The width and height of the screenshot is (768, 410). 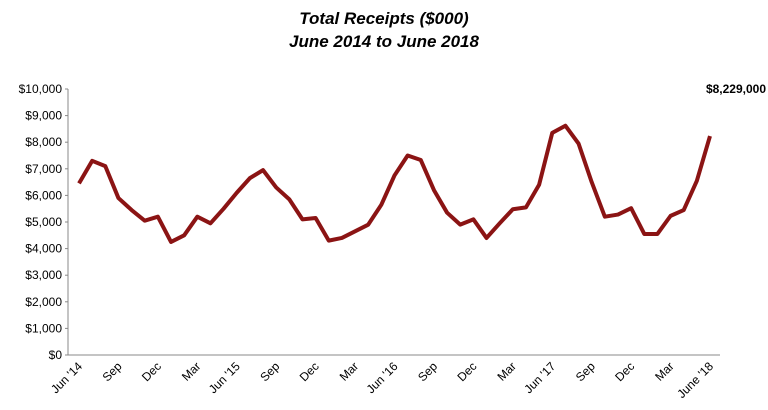 I want to click on y-tick-label: $6,000, so click(x=43, y=195).